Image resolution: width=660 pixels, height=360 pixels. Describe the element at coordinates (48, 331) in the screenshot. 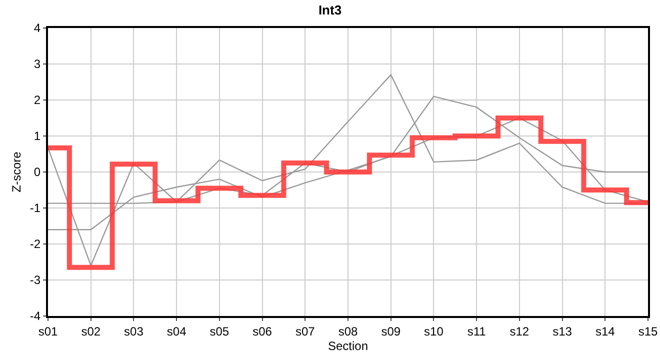

I see `x-tick-label: s01` at that location.